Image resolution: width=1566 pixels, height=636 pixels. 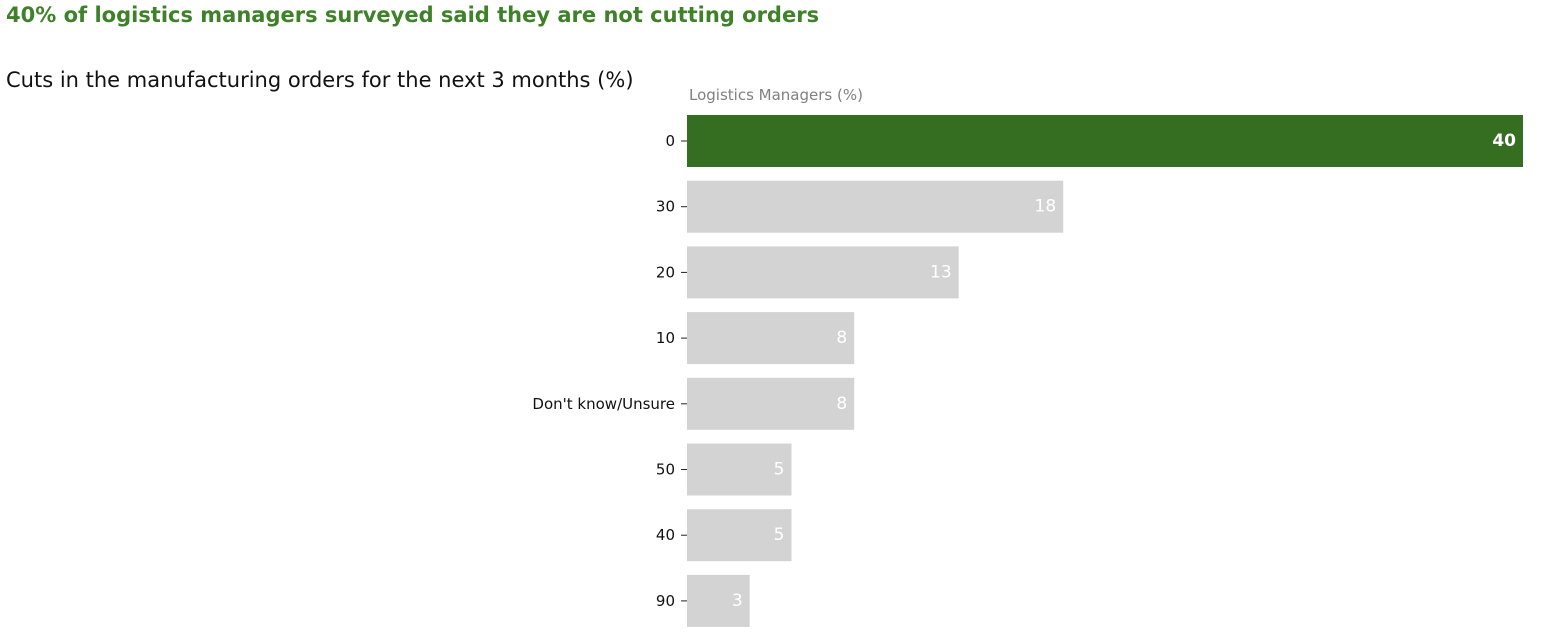 What do you see at coordinates (665, 338) in the screenshot?
I see `category-label: 10` at bounding box center [665, 338].